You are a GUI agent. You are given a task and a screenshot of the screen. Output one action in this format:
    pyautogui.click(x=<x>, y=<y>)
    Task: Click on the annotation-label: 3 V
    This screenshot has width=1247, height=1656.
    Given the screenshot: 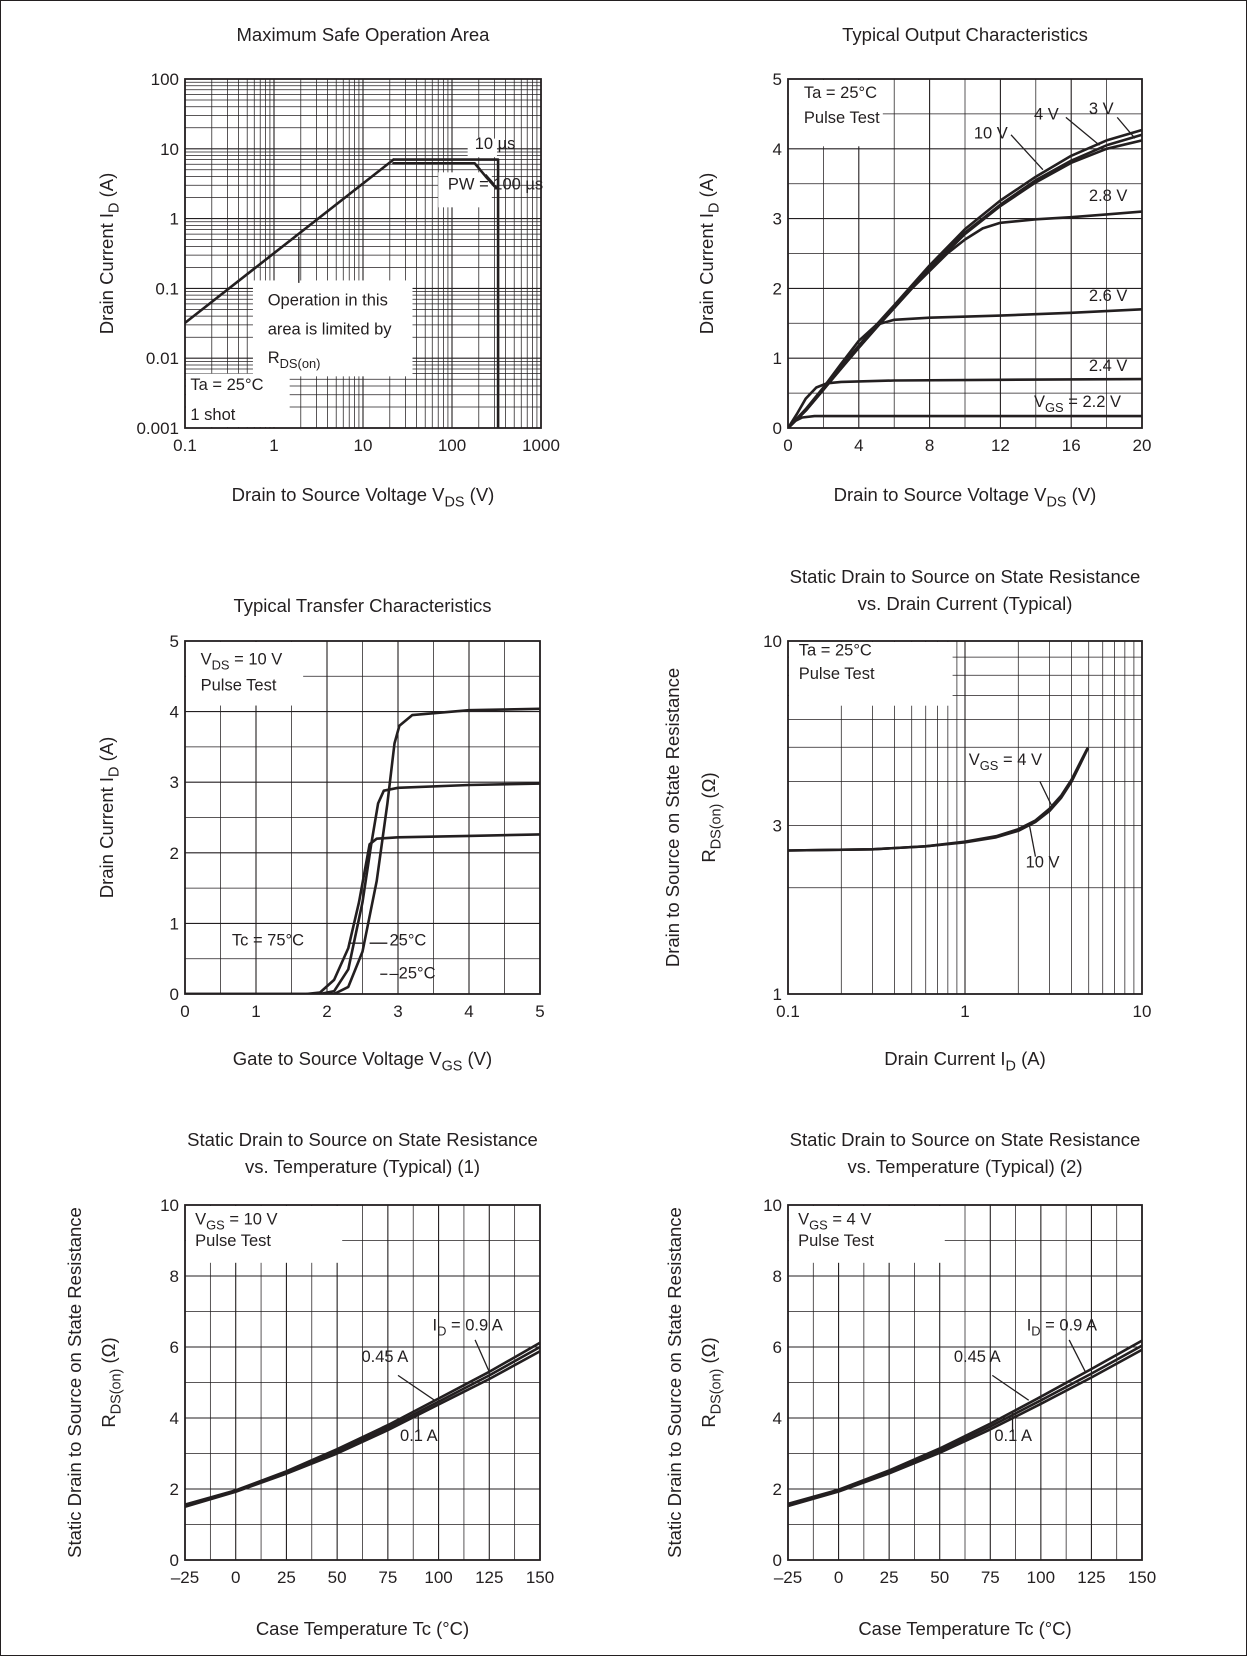 What is the action you would take?
    pyautogui.click(x=1101, y=109)
    